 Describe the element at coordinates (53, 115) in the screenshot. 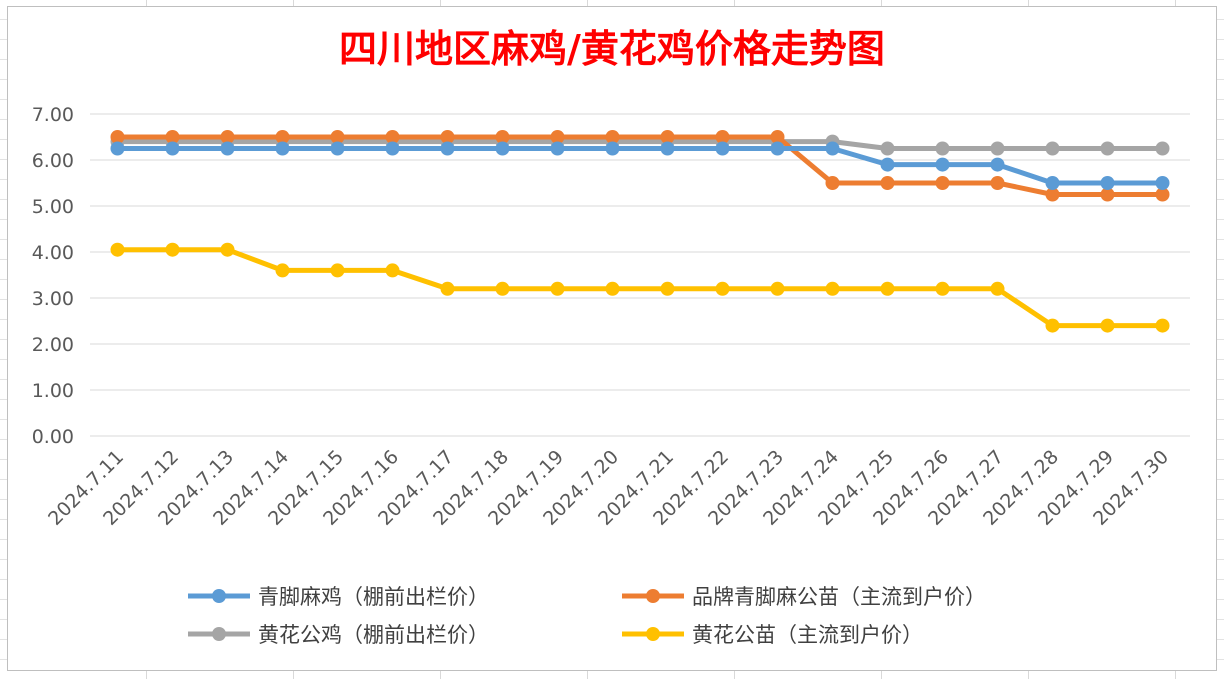

I see `y-tick-label: 7.00` at that location.